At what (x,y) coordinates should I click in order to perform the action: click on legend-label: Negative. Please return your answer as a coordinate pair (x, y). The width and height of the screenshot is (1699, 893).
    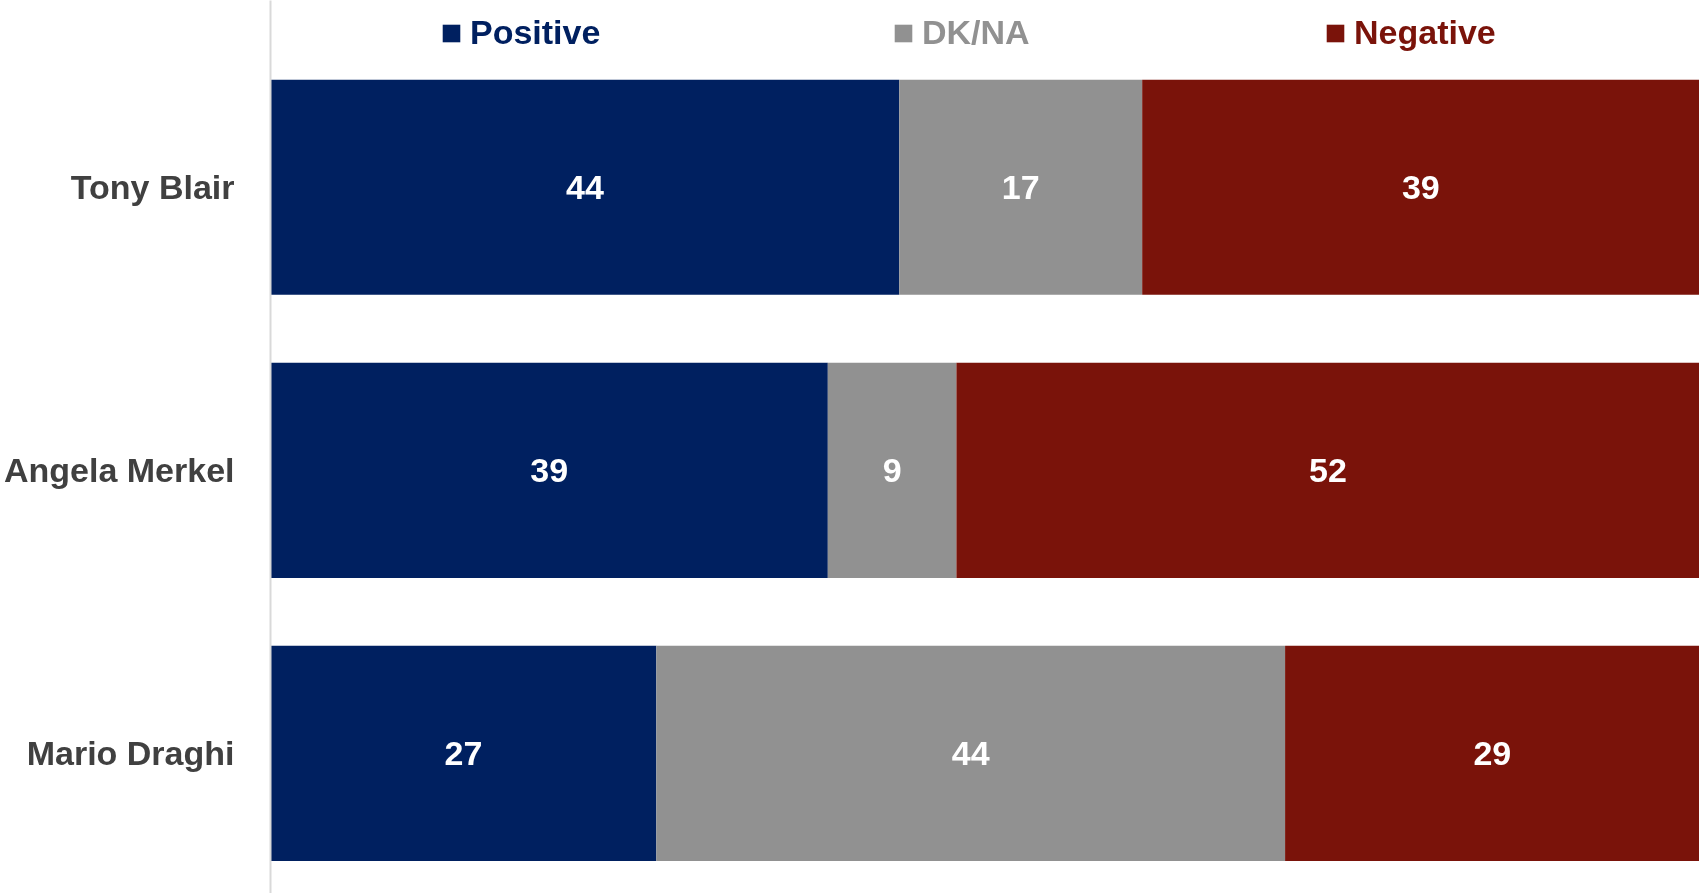
    Looking at the image, I should click on (1425, 32).